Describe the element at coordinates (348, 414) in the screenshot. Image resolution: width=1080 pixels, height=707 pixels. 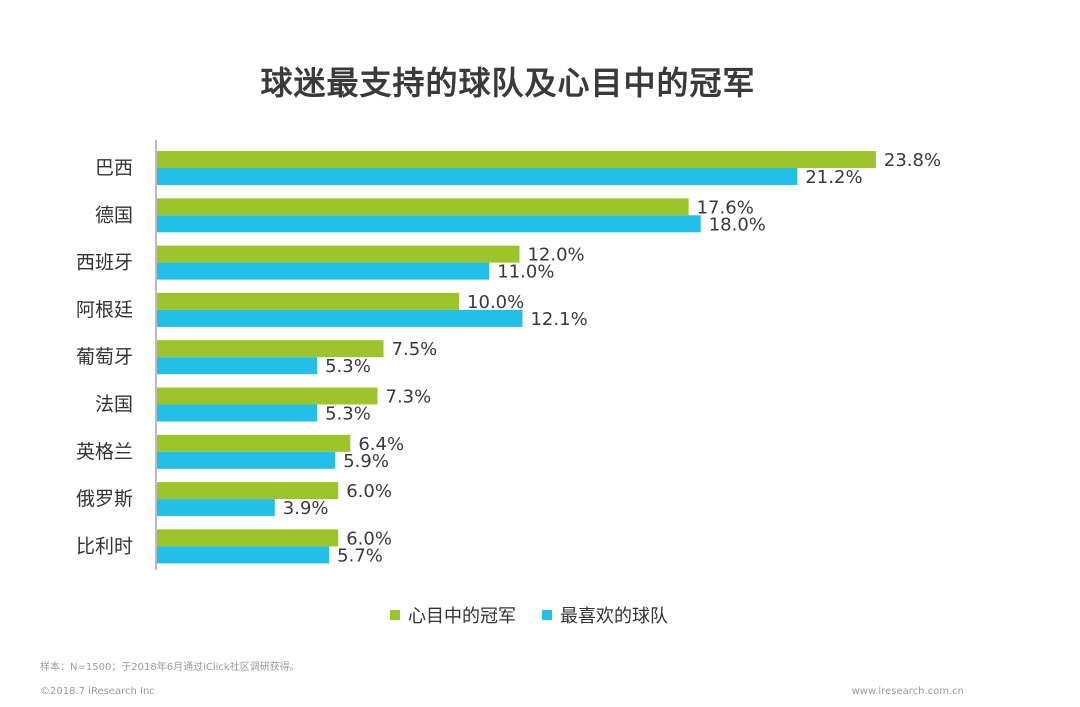
I see `value-label-favorite-france: 5.3%` at that location.